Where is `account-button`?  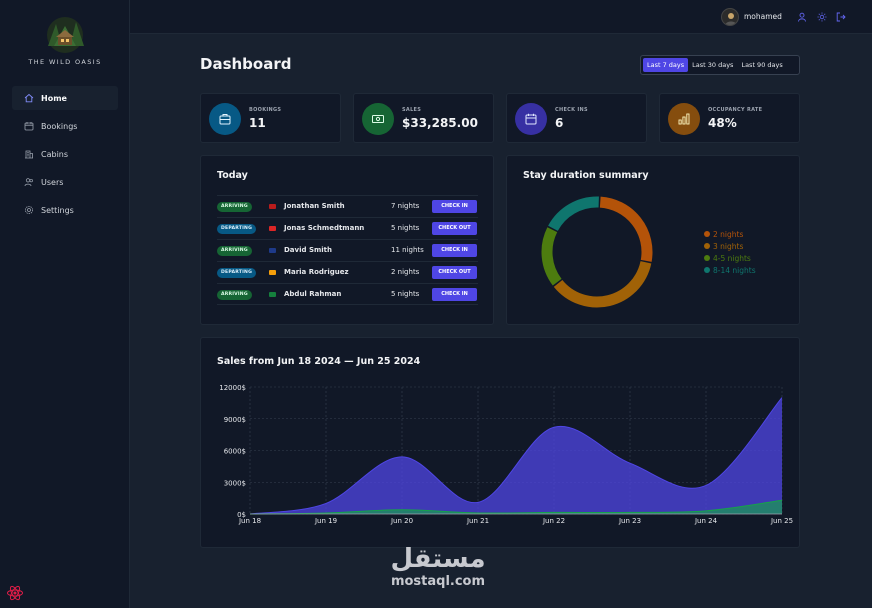 account-button is located at coordinates (802, 17).